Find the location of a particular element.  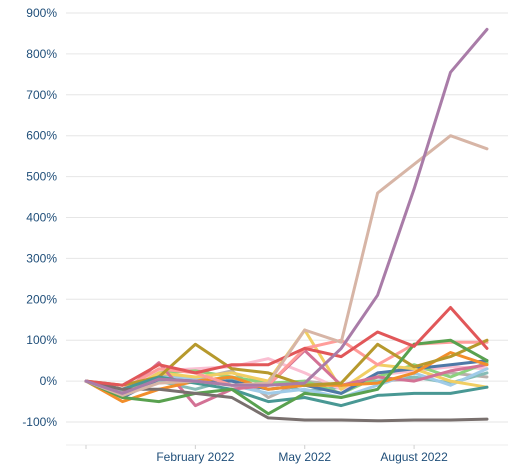

y-tick-label: 500% is located at coordinates (41, 177).